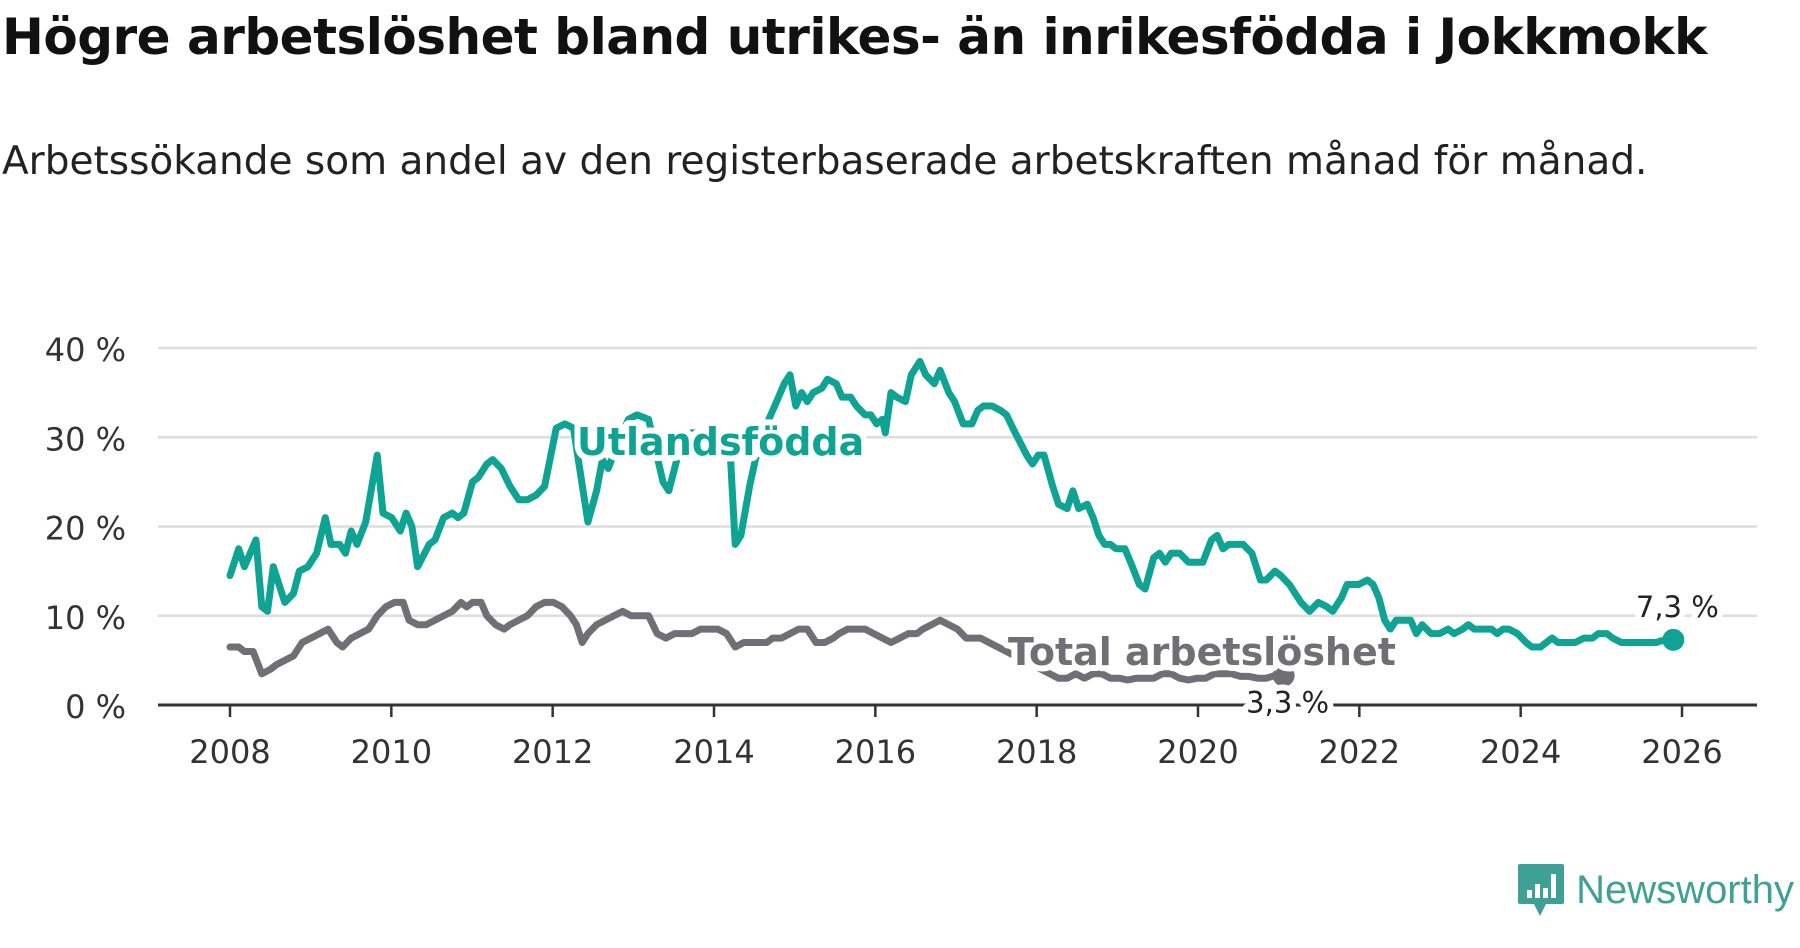 The width and height of the screenshot is (1800, 948). I want to click on end-label-total: 3,3 %, so click(1287, 703).